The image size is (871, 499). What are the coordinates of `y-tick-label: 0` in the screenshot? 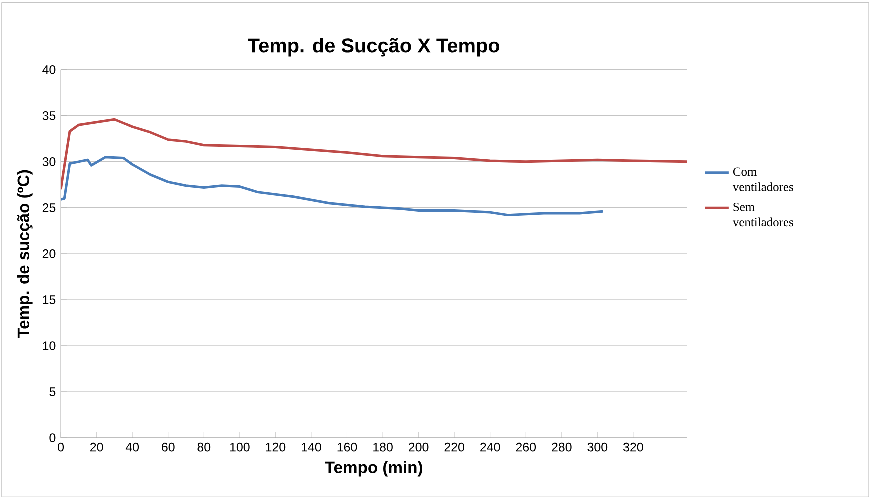 It's located at (53, 438).